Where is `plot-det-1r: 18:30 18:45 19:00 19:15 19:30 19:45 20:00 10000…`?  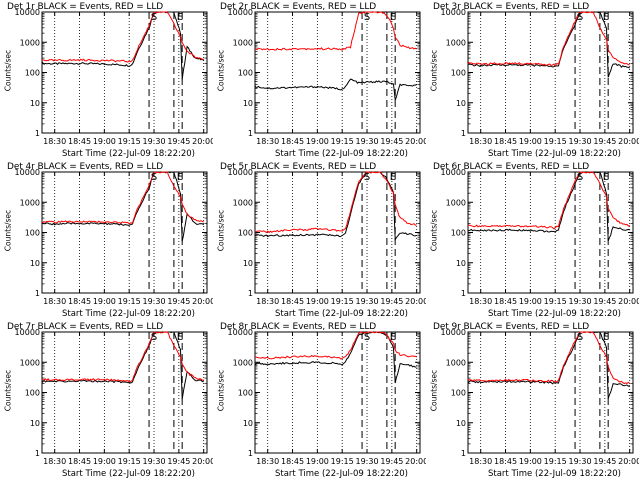 plot-det-1r: 18:30 18:45 19:00 19:15 19:30 19:45 20:00 10000… is located at coordinates (114, 77).